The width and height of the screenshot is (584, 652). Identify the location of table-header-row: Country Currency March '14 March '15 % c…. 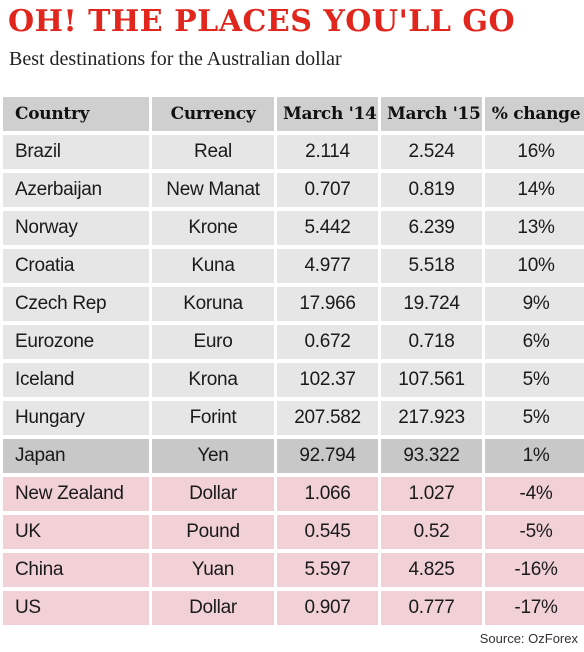
(293, 114).